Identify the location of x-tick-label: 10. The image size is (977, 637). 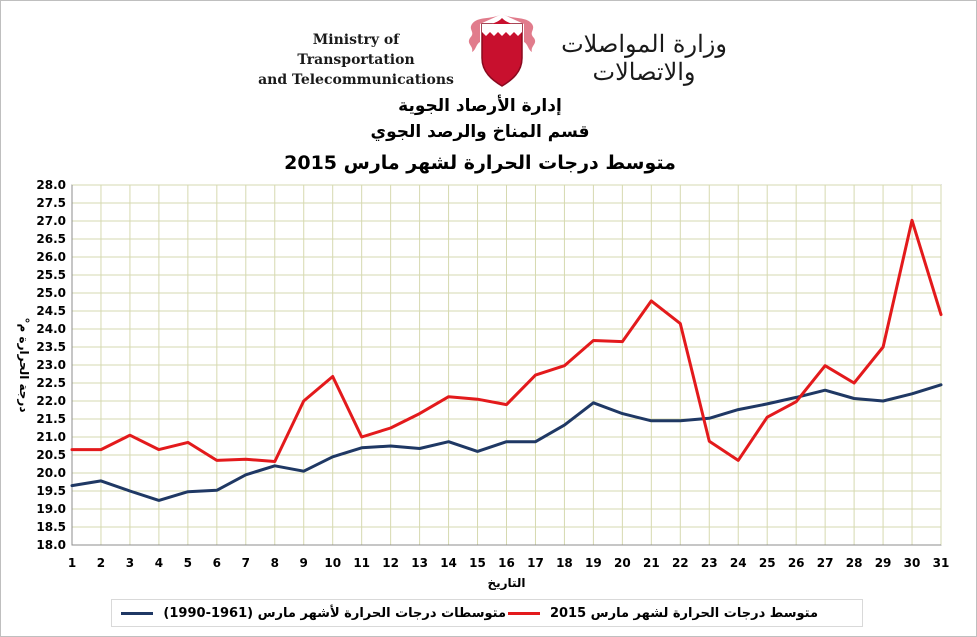
(332, 563).